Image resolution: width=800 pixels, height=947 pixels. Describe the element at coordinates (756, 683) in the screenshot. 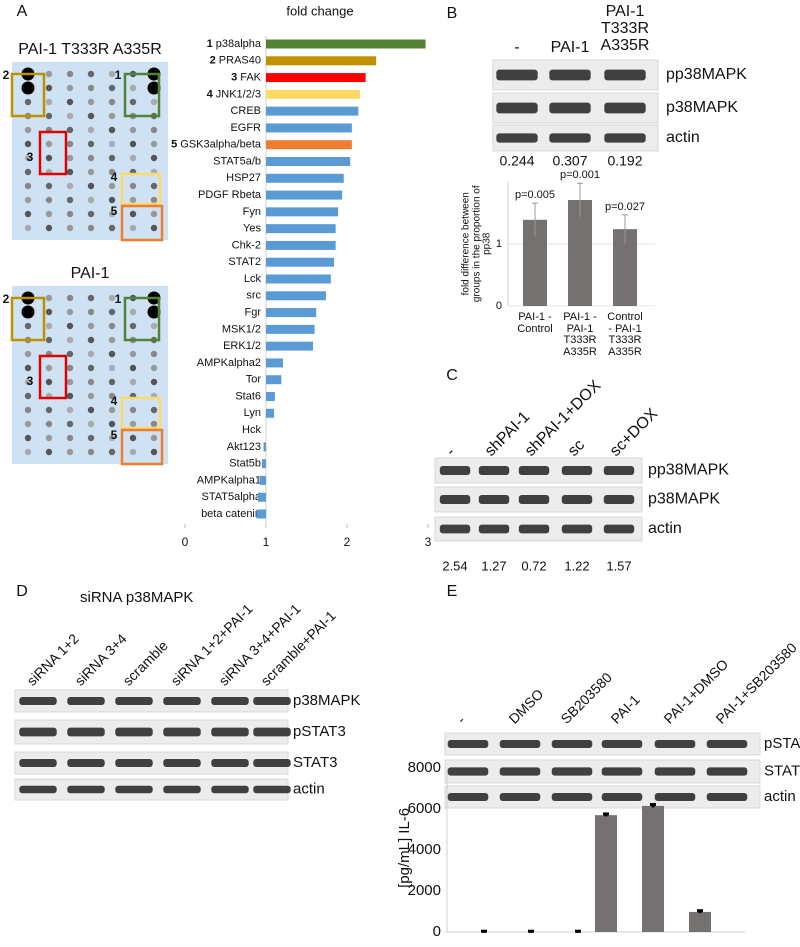

I see `lane-label: PAI-1+SB203580` at that location.